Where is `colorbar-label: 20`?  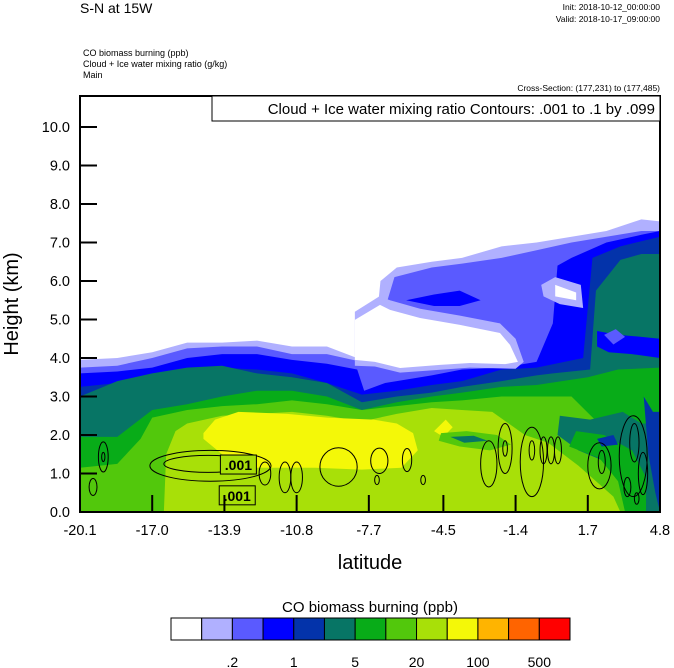 colorbar-label: 20 is located at coordinates (417, 661).